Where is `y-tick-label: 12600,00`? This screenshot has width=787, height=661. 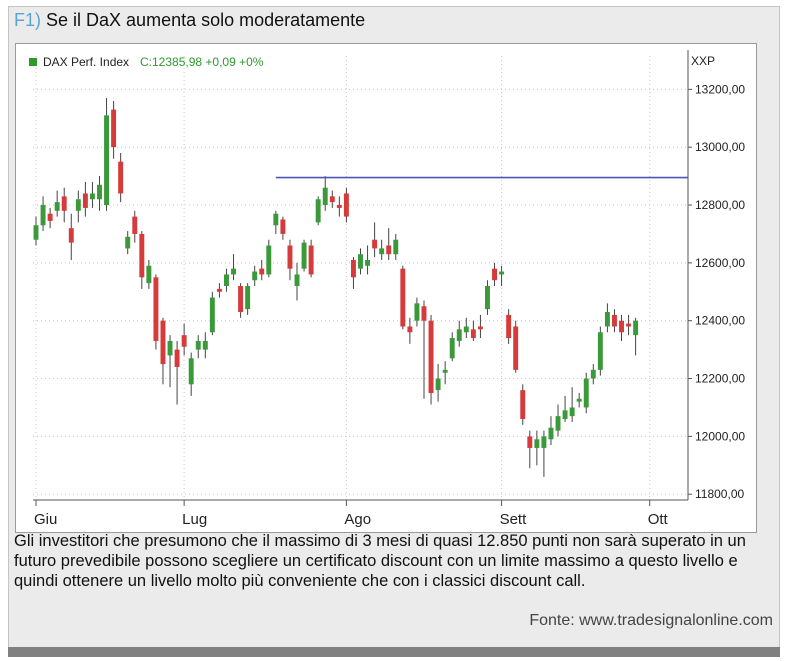
y-tick-label: 12600,00 is located at coordinates (720, 263).